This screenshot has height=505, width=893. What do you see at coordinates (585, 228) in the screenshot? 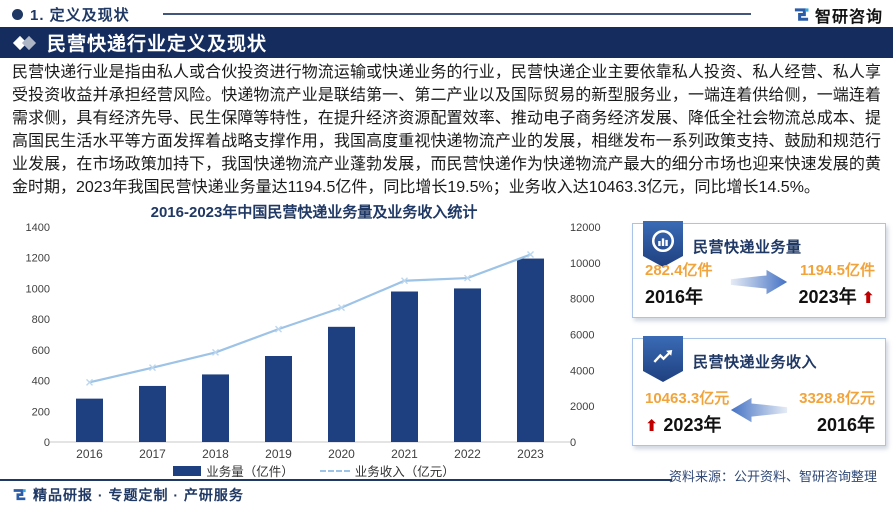
I see `svg-text: 12000` at bounding box center [585, 228].